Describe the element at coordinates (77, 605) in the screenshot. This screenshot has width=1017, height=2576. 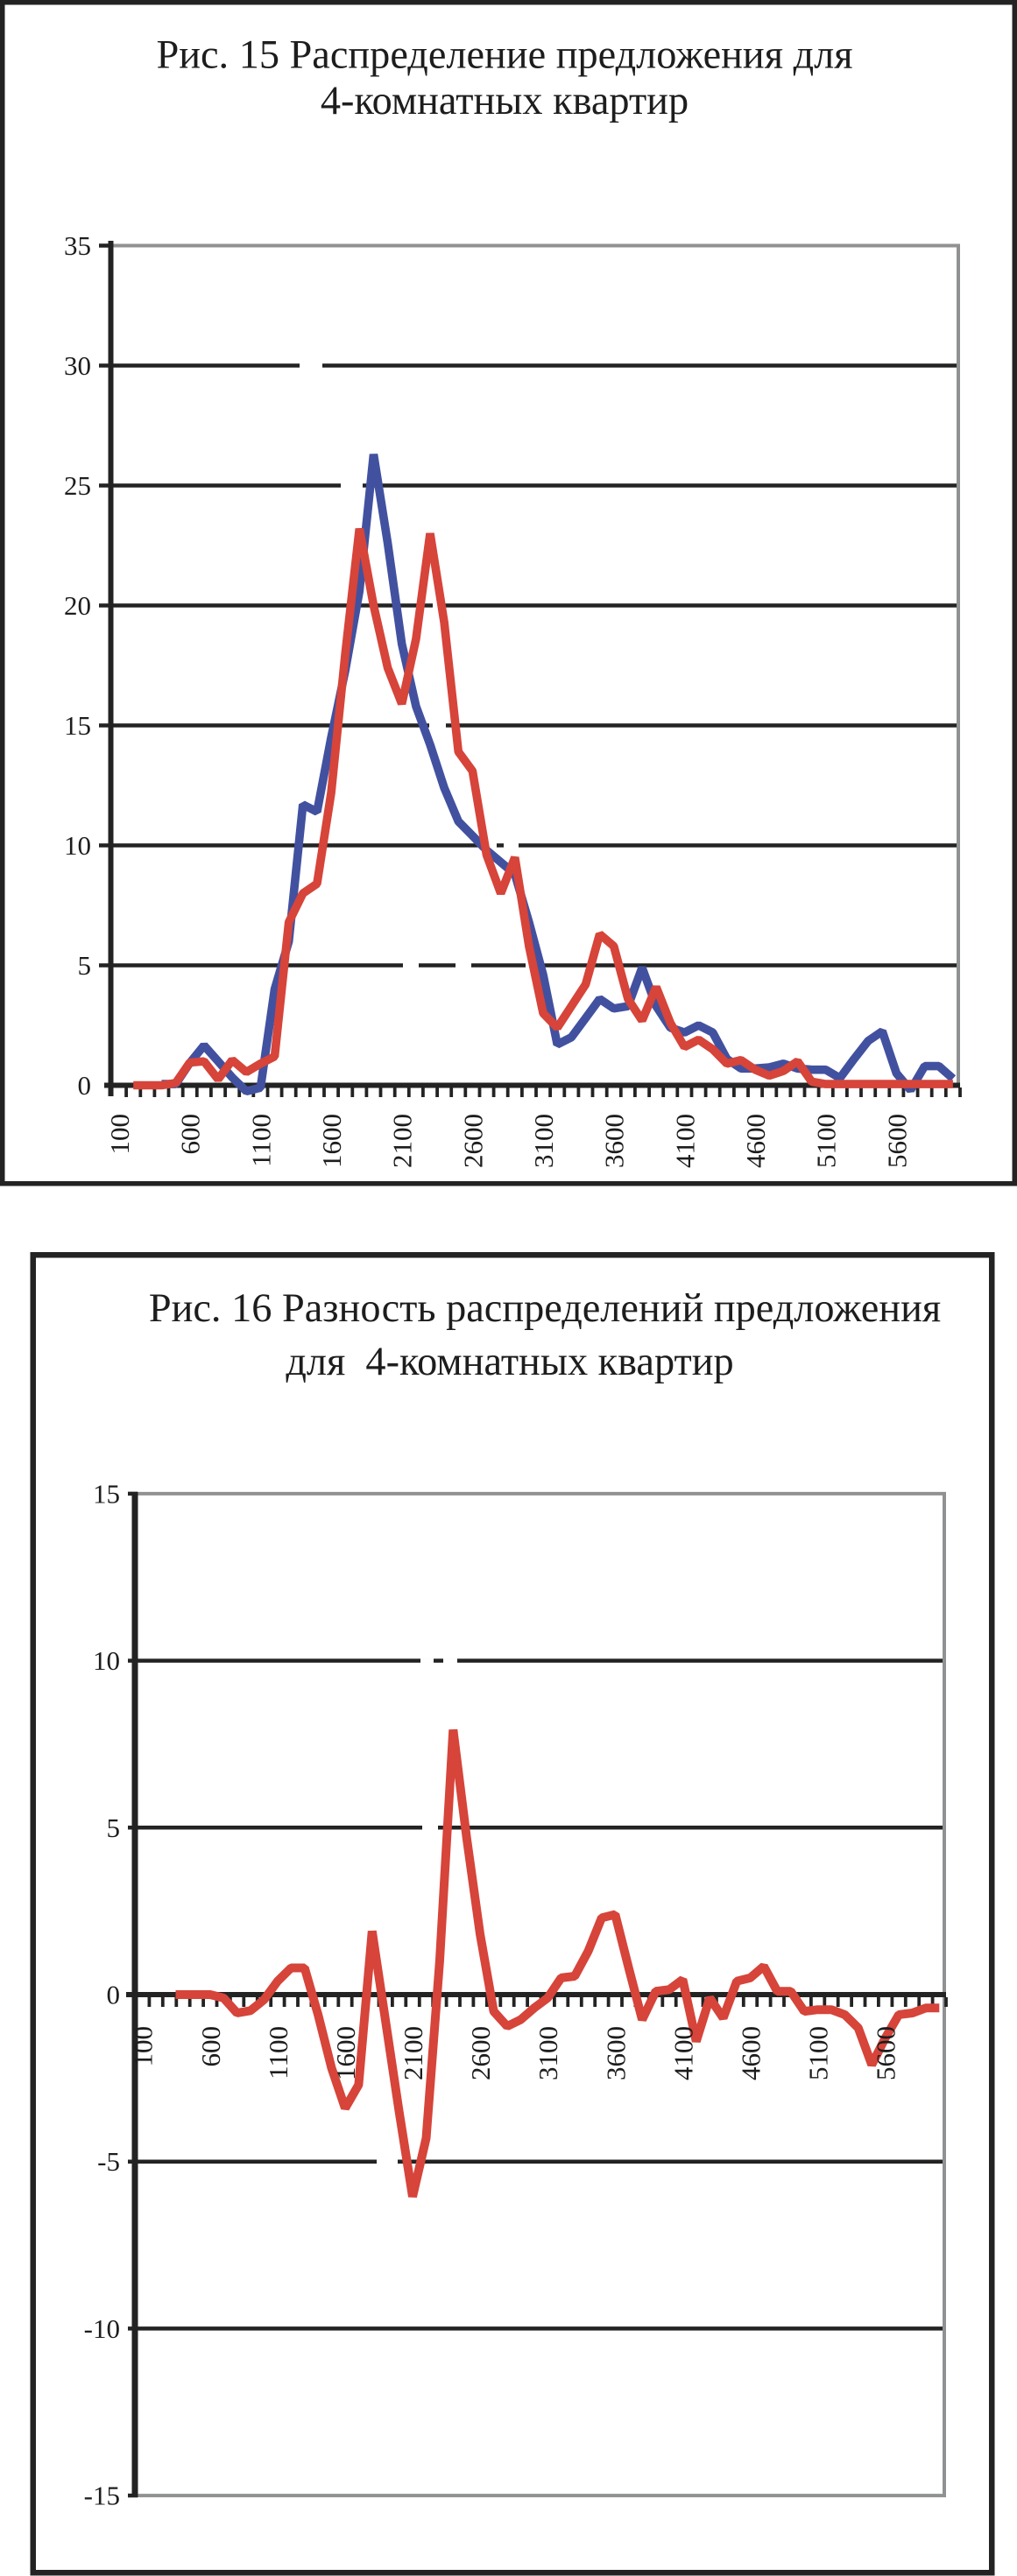
I see `svg-text: 20` at that location.